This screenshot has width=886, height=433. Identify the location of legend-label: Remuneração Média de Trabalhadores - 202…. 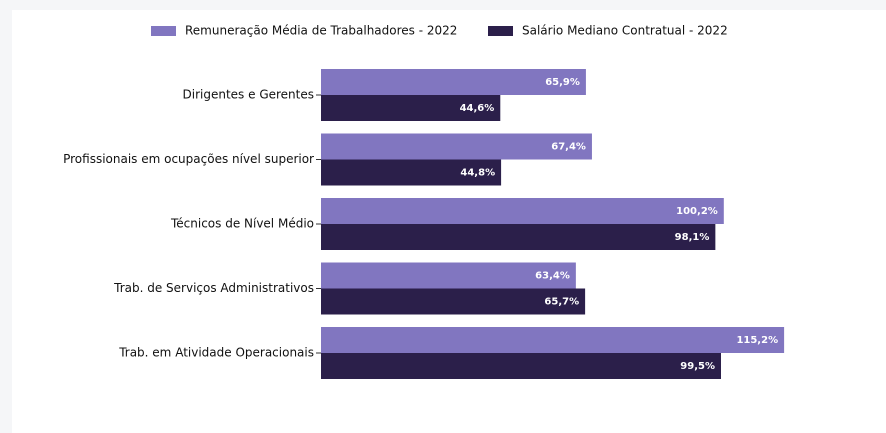
(321, 31).